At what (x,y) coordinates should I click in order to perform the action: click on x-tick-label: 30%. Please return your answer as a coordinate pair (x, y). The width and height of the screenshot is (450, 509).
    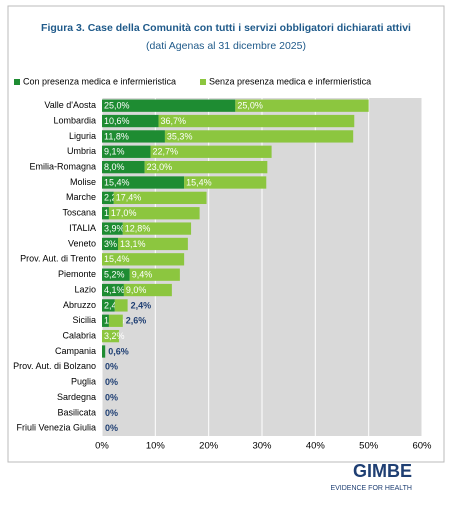
    Looking at the image, I should click on (262, 446).